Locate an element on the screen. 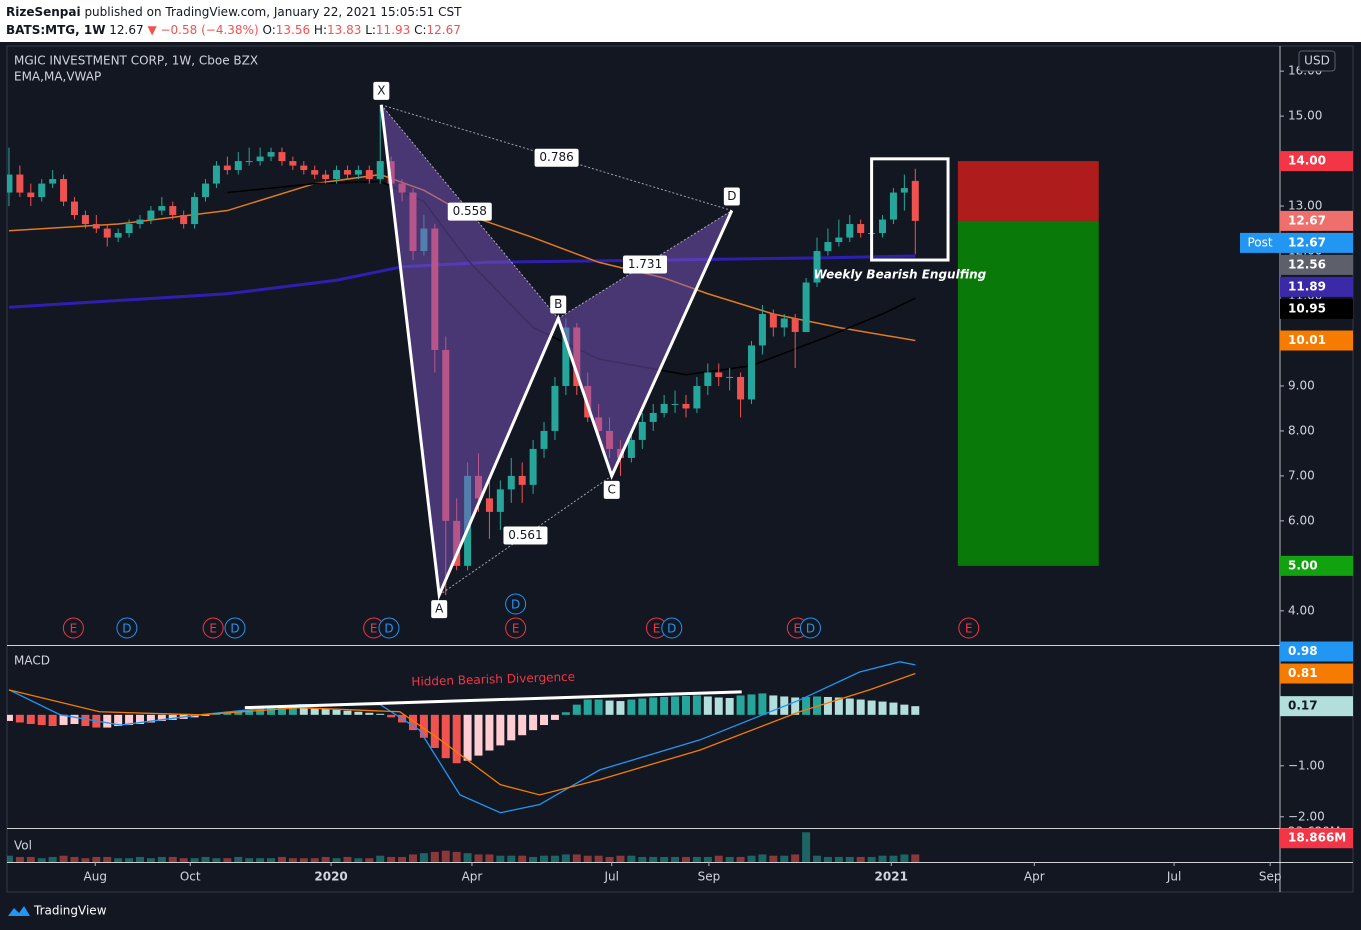 The image size is (1361, 930). y-tick-label: 7.00 is located at coordinates (1301, 475).